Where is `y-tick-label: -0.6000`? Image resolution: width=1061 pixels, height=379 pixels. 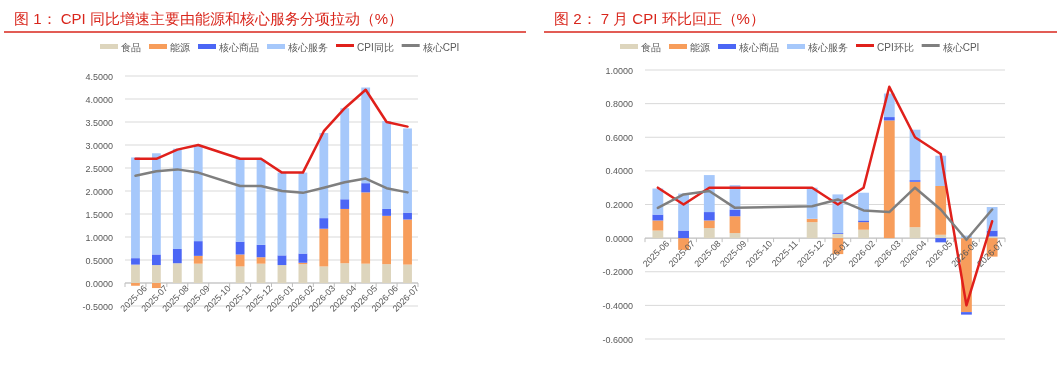
y-tick-label: -0.6000 is located at coordinates (617, 339).